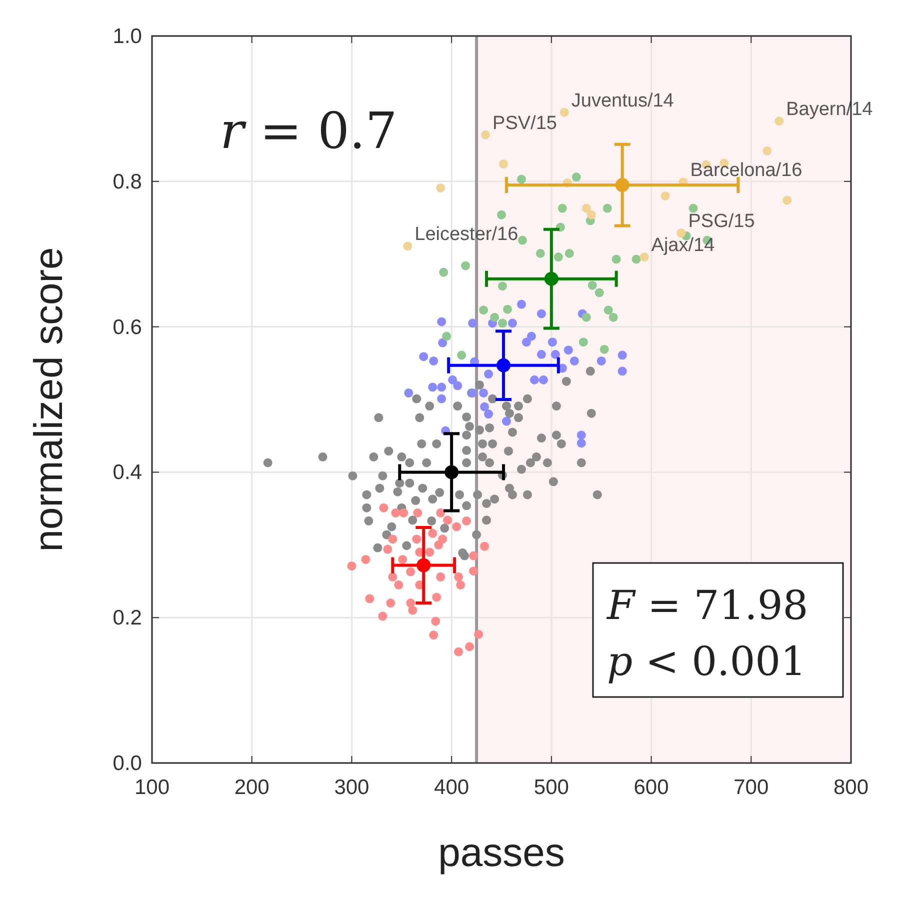 The height and width of the screenshot is (900, 900). Describe the element at coordinates (127, 472) in the screenshot. I see `y-tick-label: 0.4` at that location.